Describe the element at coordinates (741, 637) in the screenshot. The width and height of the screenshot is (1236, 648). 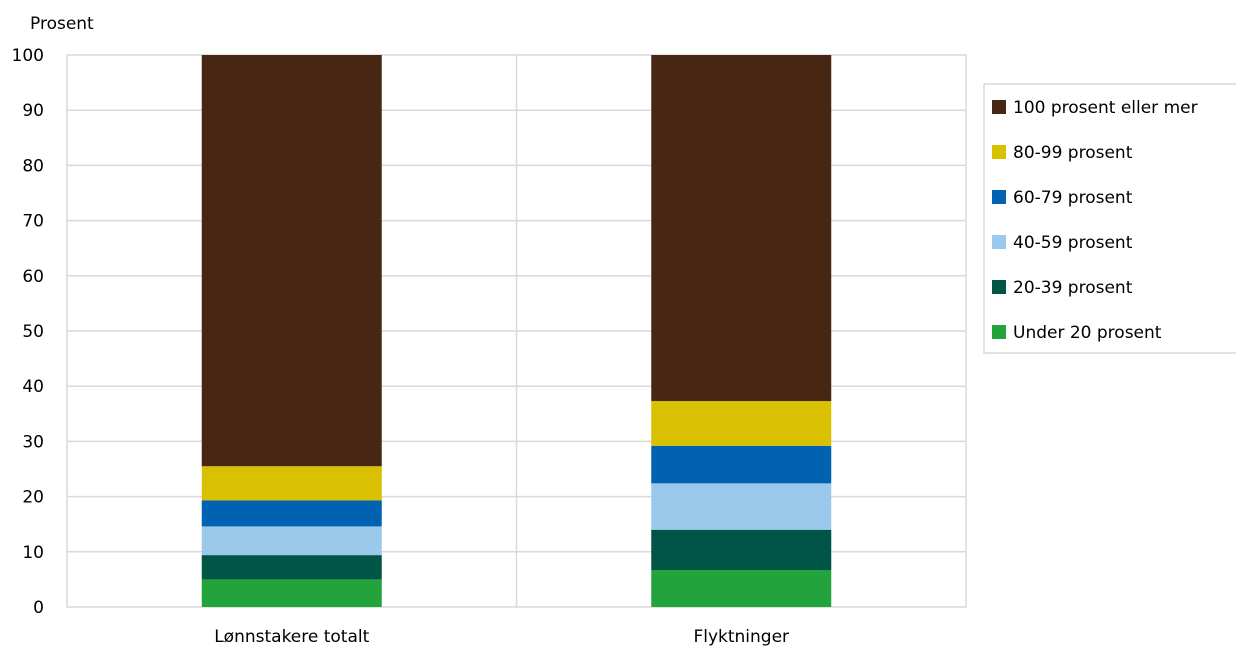
I see `category-label: Flyktninger` at that location.